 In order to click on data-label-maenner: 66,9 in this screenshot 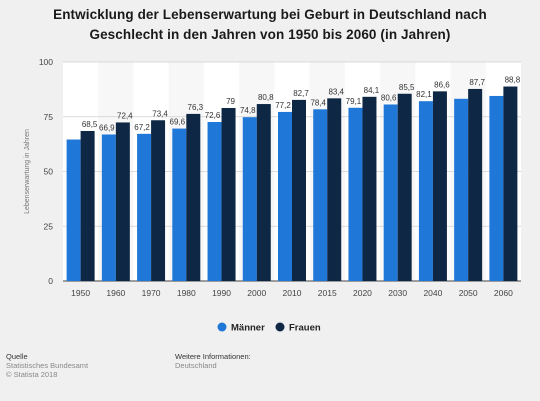, I will do `click(107, 127)`.